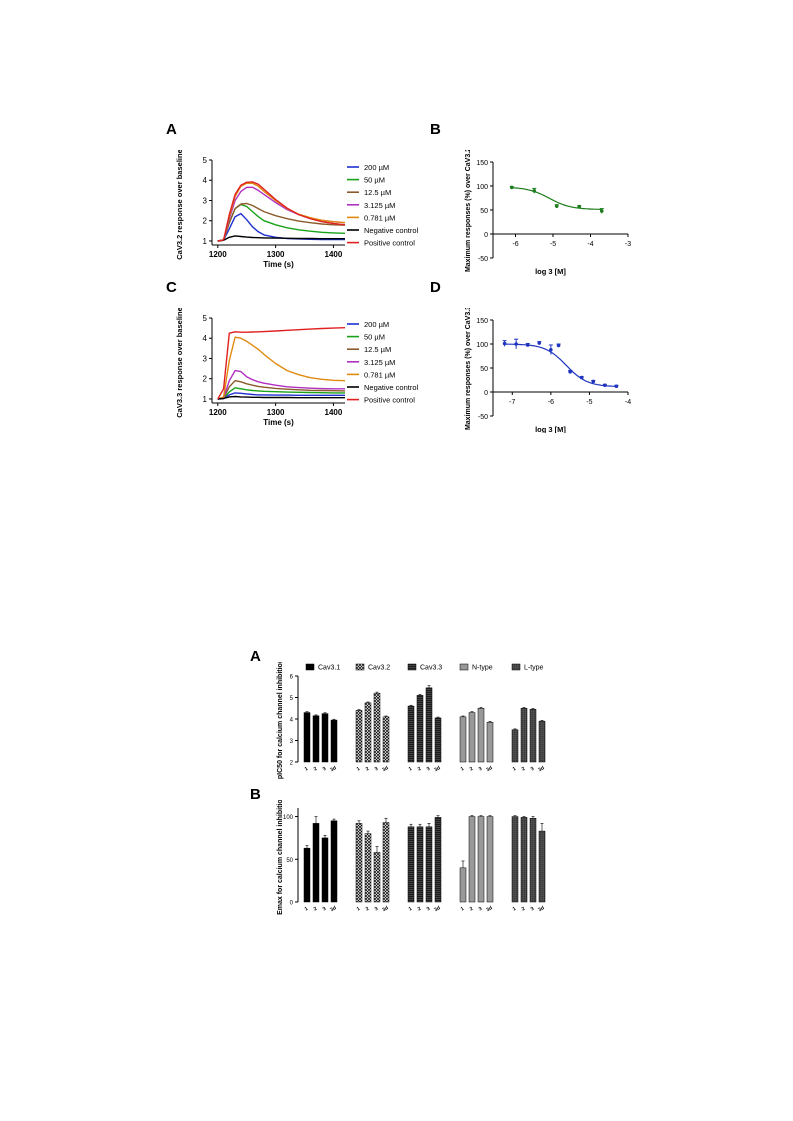  I want to click on legend-label: 200 µM, so click(376, 167).